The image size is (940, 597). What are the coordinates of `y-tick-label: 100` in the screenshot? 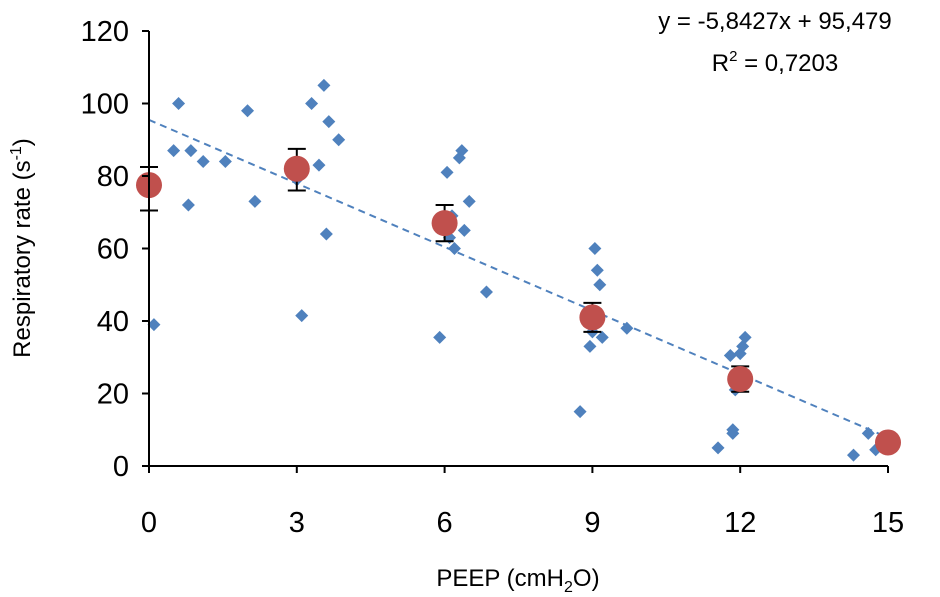 It's located at (105, 105).